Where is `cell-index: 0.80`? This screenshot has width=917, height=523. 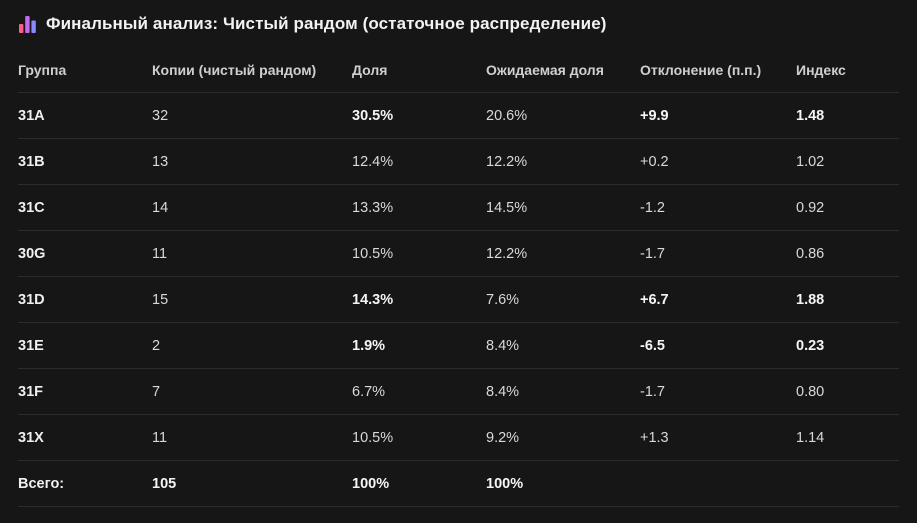 cell-index: 0.80 is located at coordinates (810, 391).